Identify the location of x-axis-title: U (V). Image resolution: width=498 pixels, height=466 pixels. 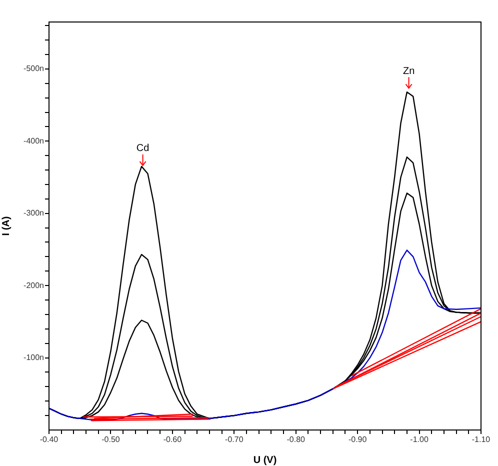
(265, 460).